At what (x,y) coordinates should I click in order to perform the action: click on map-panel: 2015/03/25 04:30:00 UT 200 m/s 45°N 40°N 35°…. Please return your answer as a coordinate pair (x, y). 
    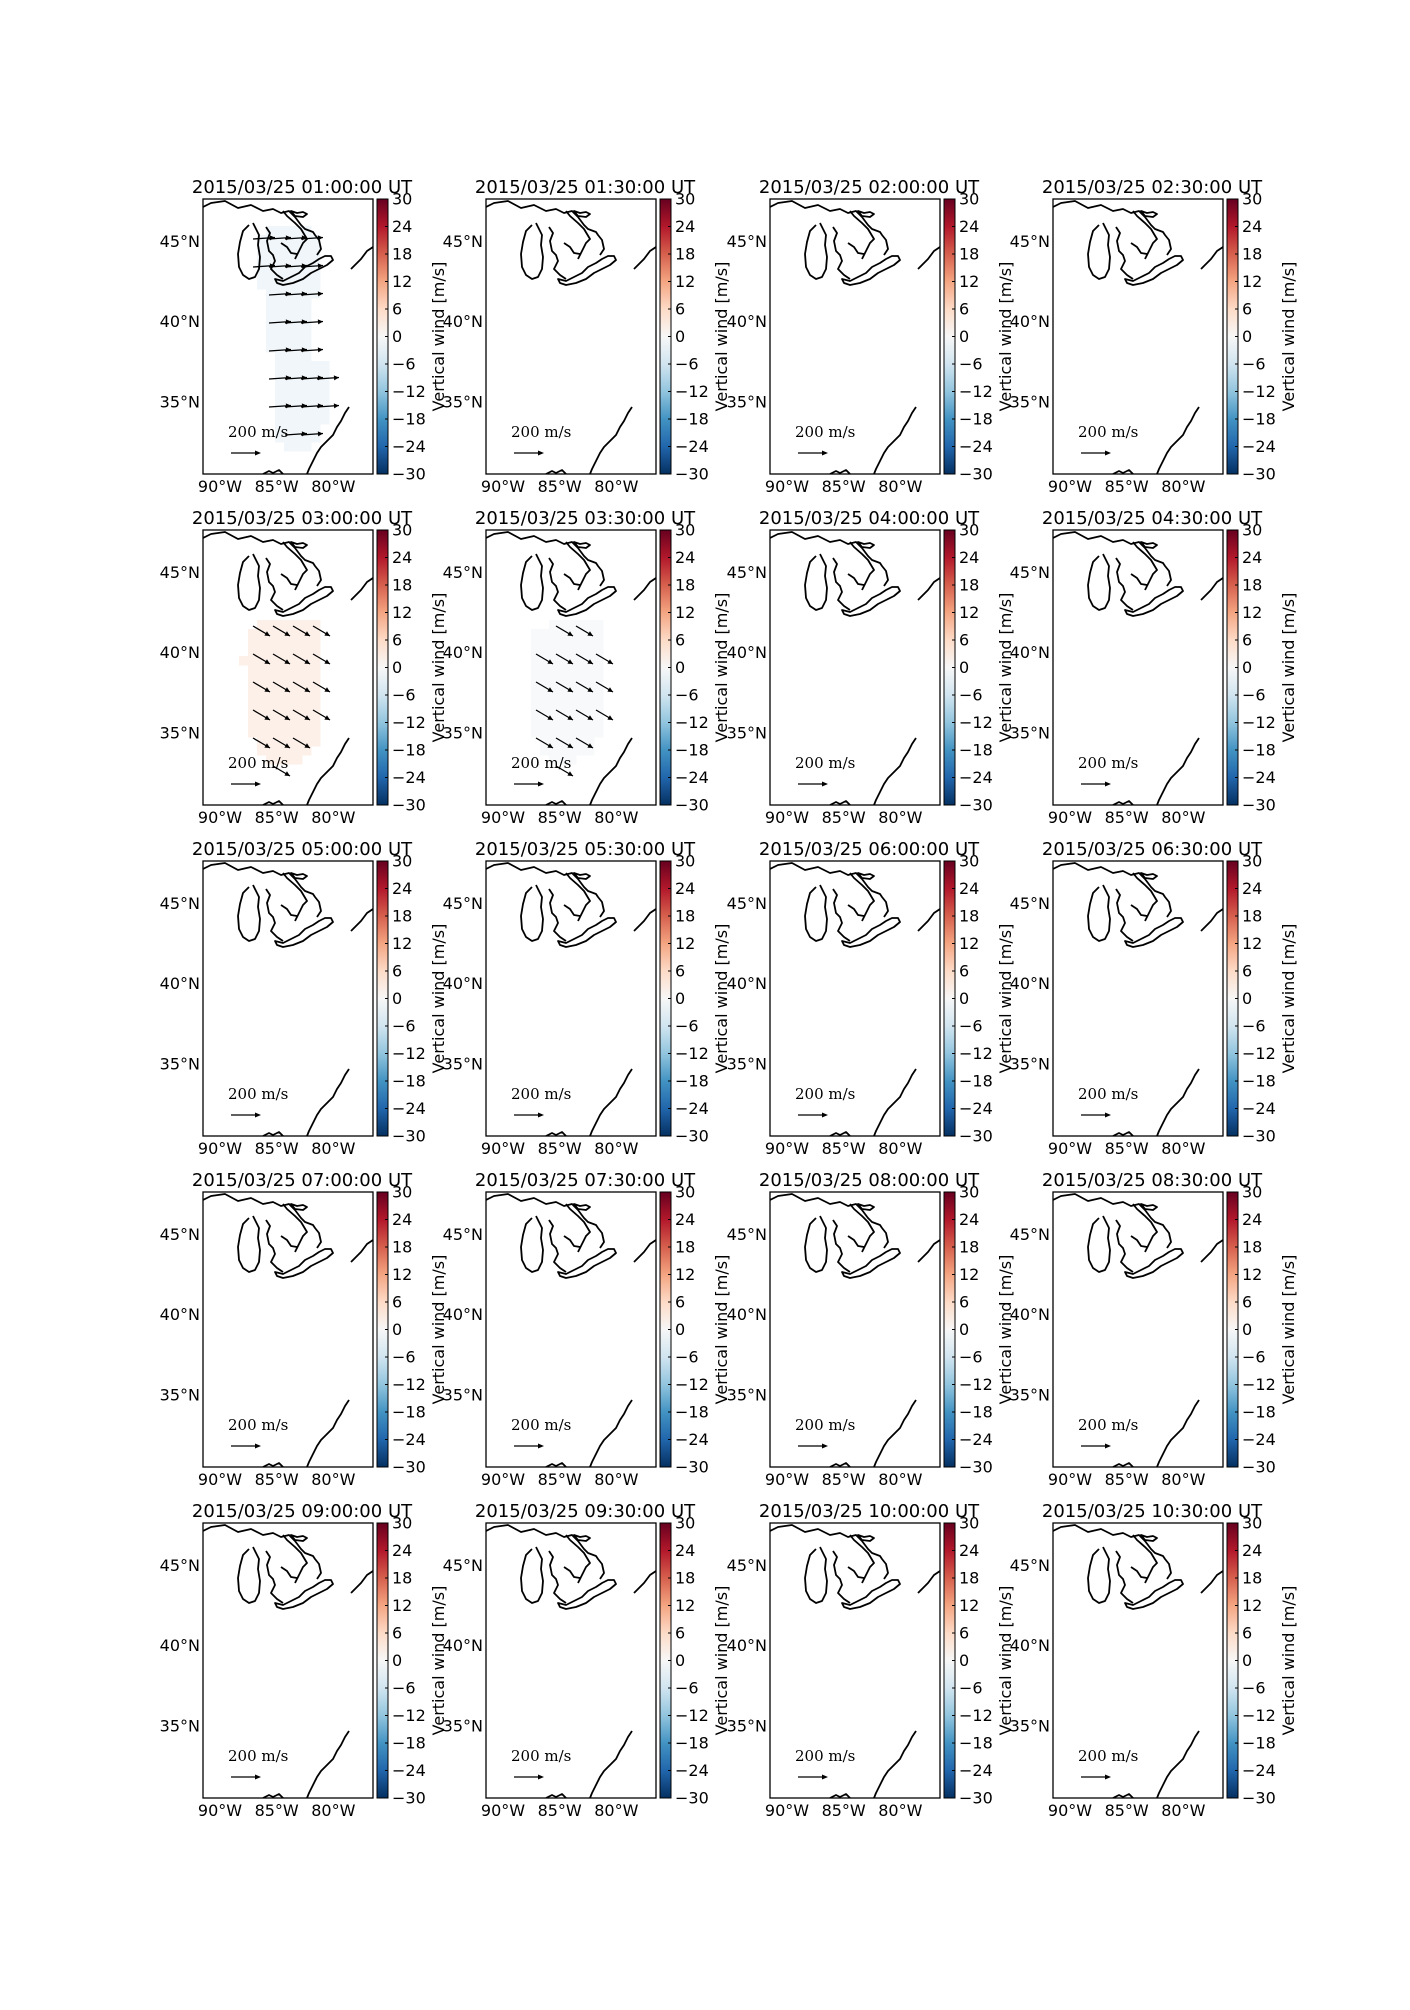
    Looking at the image, I should click on (1154, 667).